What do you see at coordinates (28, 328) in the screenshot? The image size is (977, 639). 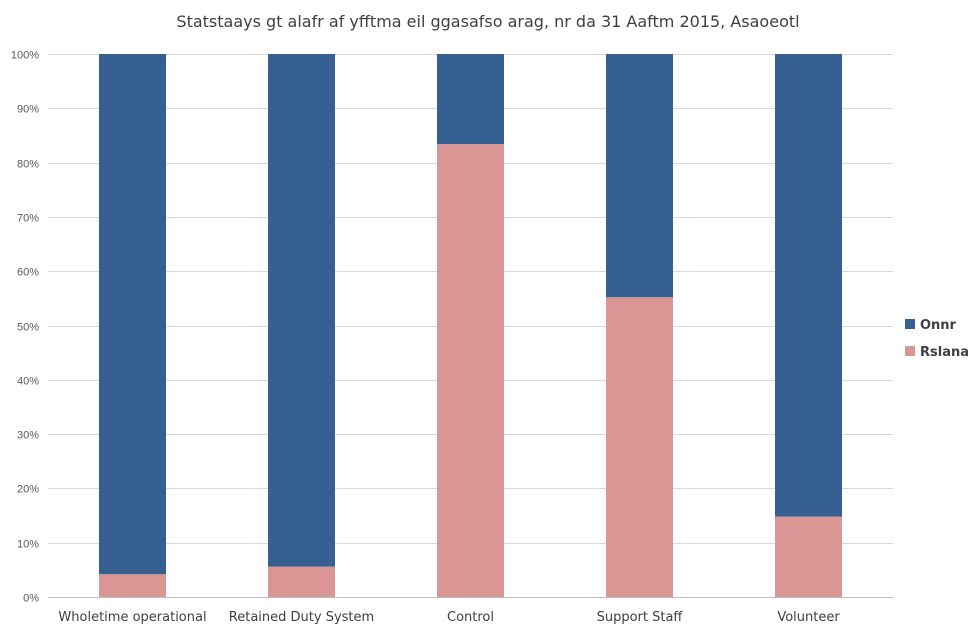 I see `y-tick-label: 50%` at bounding box center [28, 328].